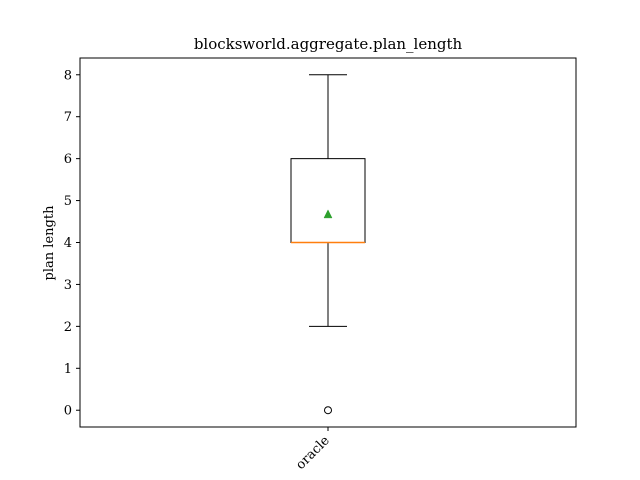  What do you see at coordinates (328, 410) in the screenshot?
I see `outlier-point` at bounding box center [328, 410].